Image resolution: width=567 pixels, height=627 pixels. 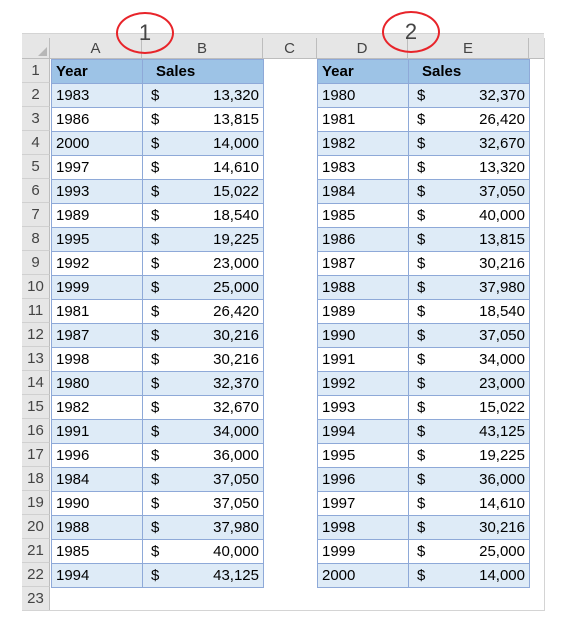 I want to click on row-header: 23, so click(x=36, y=598).